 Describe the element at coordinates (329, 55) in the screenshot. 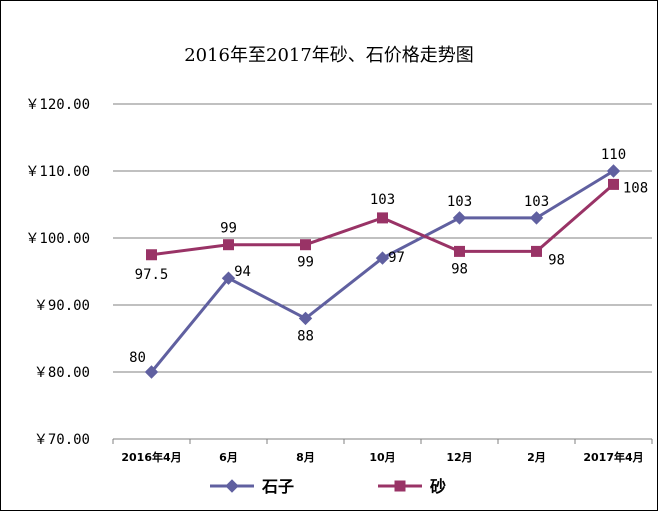

I see `chart-title: 2016年至2017年砂、石价格走势图` at that location.